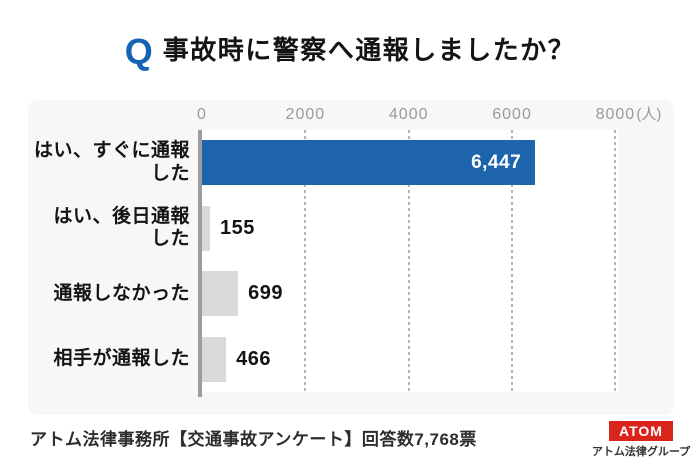  What do you see at coordinates (496, 162) in the screenshot?
I see `bar-value-label: 6,447` at bounding box center [496, 162].